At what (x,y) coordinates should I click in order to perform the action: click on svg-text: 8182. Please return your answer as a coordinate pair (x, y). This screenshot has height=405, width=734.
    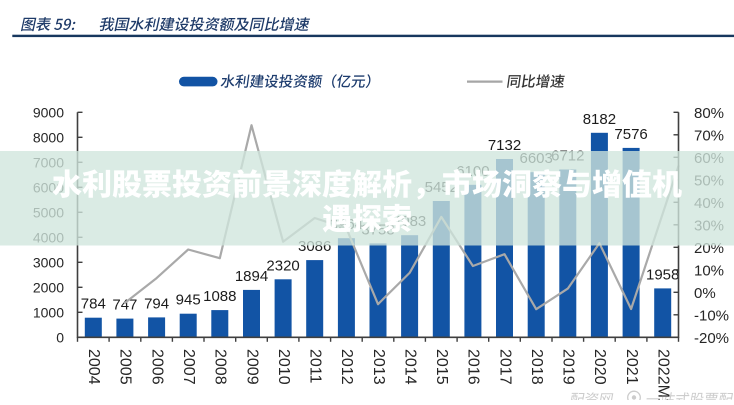
    Looking at the image, I should click on (599, 119).